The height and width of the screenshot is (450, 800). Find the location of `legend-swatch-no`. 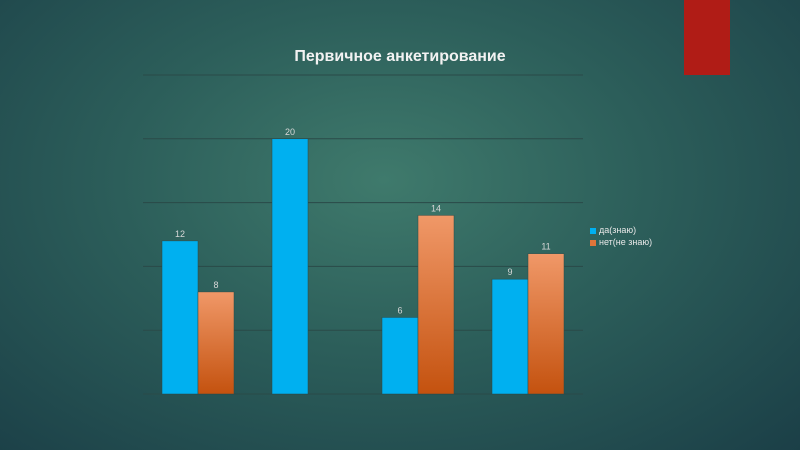

legend-swatch-no is located at coordinates (593, 242).